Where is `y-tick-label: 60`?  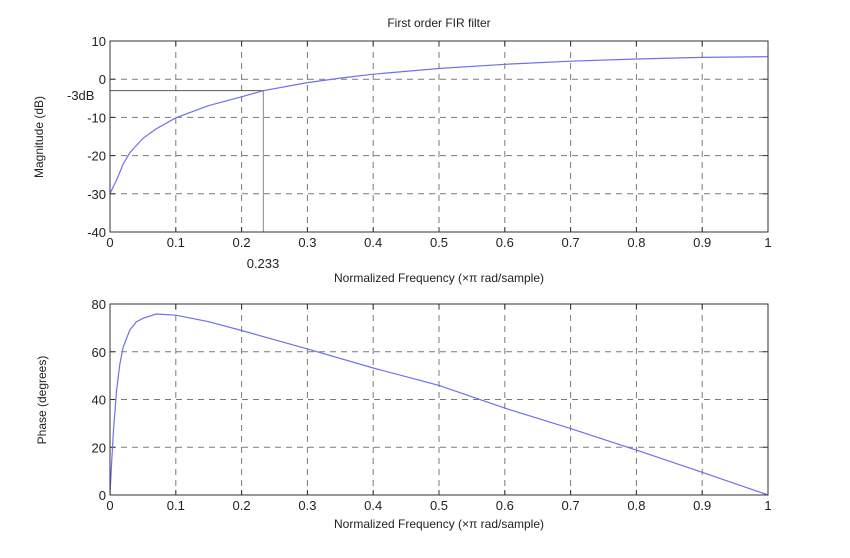 y-tick-label: 60 is located at coordinates (99, 352).